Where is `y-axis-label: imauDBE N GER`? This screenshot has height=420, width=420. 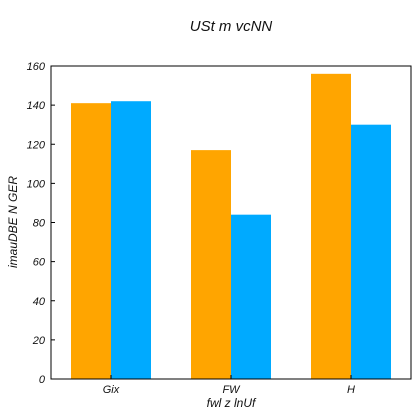 y-axis-label: imauDBE N GER is located at coordinates (13, 222).